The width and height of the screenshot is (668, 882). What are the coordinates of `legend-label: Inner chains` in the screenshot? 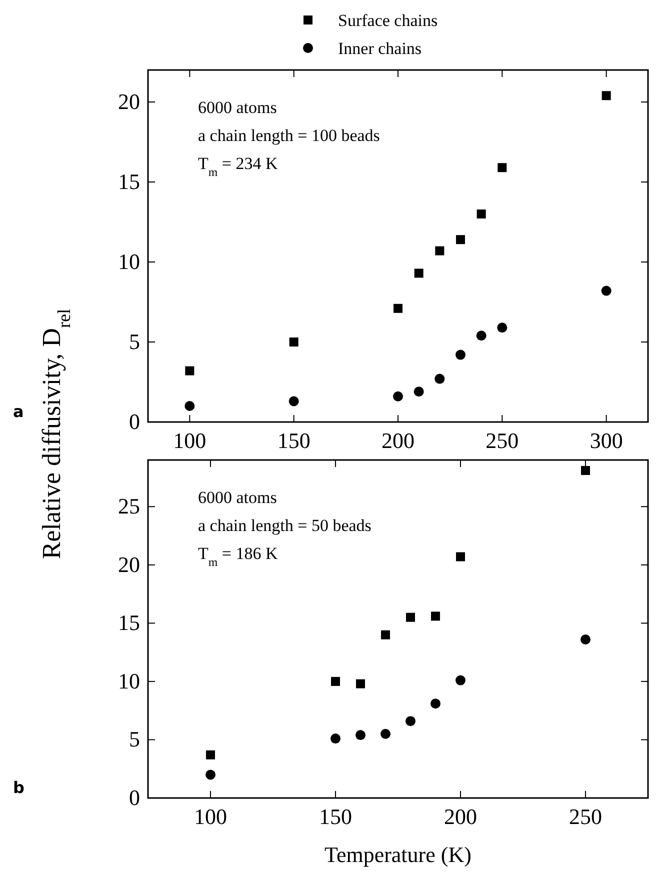 It's located at (380, 48).